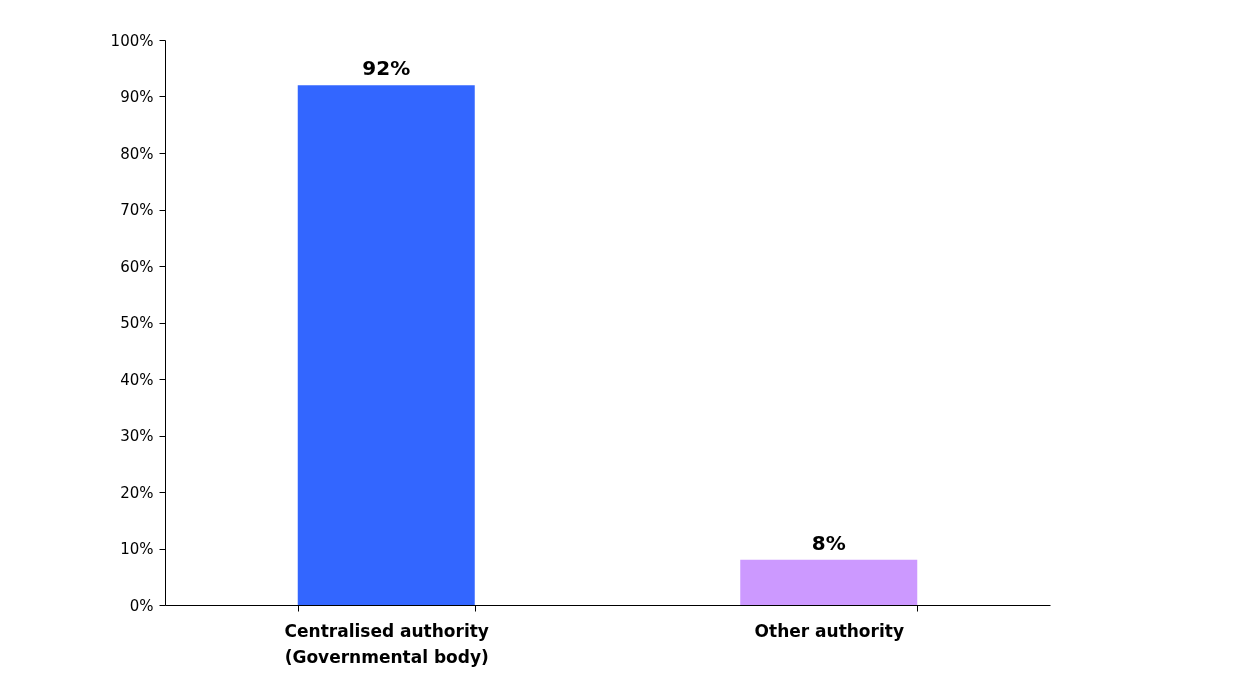 The width and height of the screenshot is (1244, 697). Describe the element at coordinates (141, 605) in the screenshot. I see `y-tick-label: 0%` at that location.